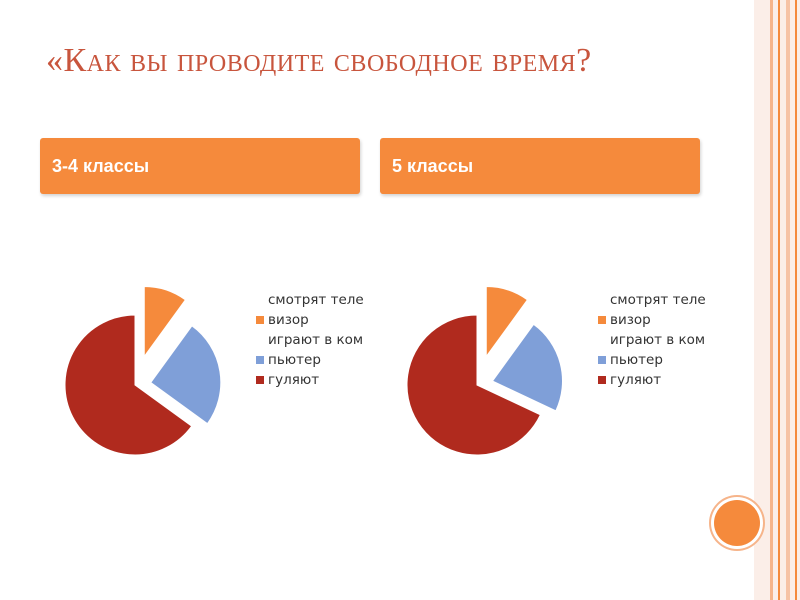 This screenshot has height=600, width=800. What do you see at coordinates (777, 300) in the screenshot?
I see `decorative-side-rail` at bounding box center [777, 300].